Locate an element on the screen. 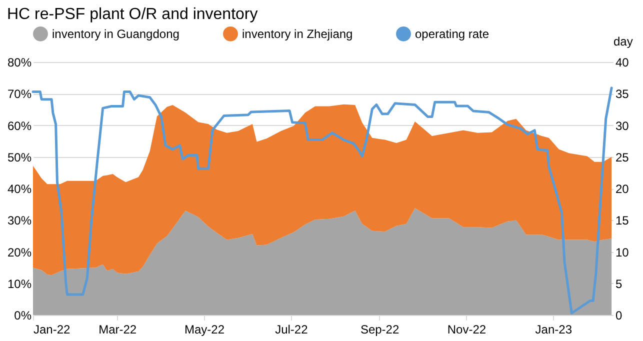 The width and height of the screenshot is (643, 341). y2-axis-title: day is located at coordinates (623, 41).